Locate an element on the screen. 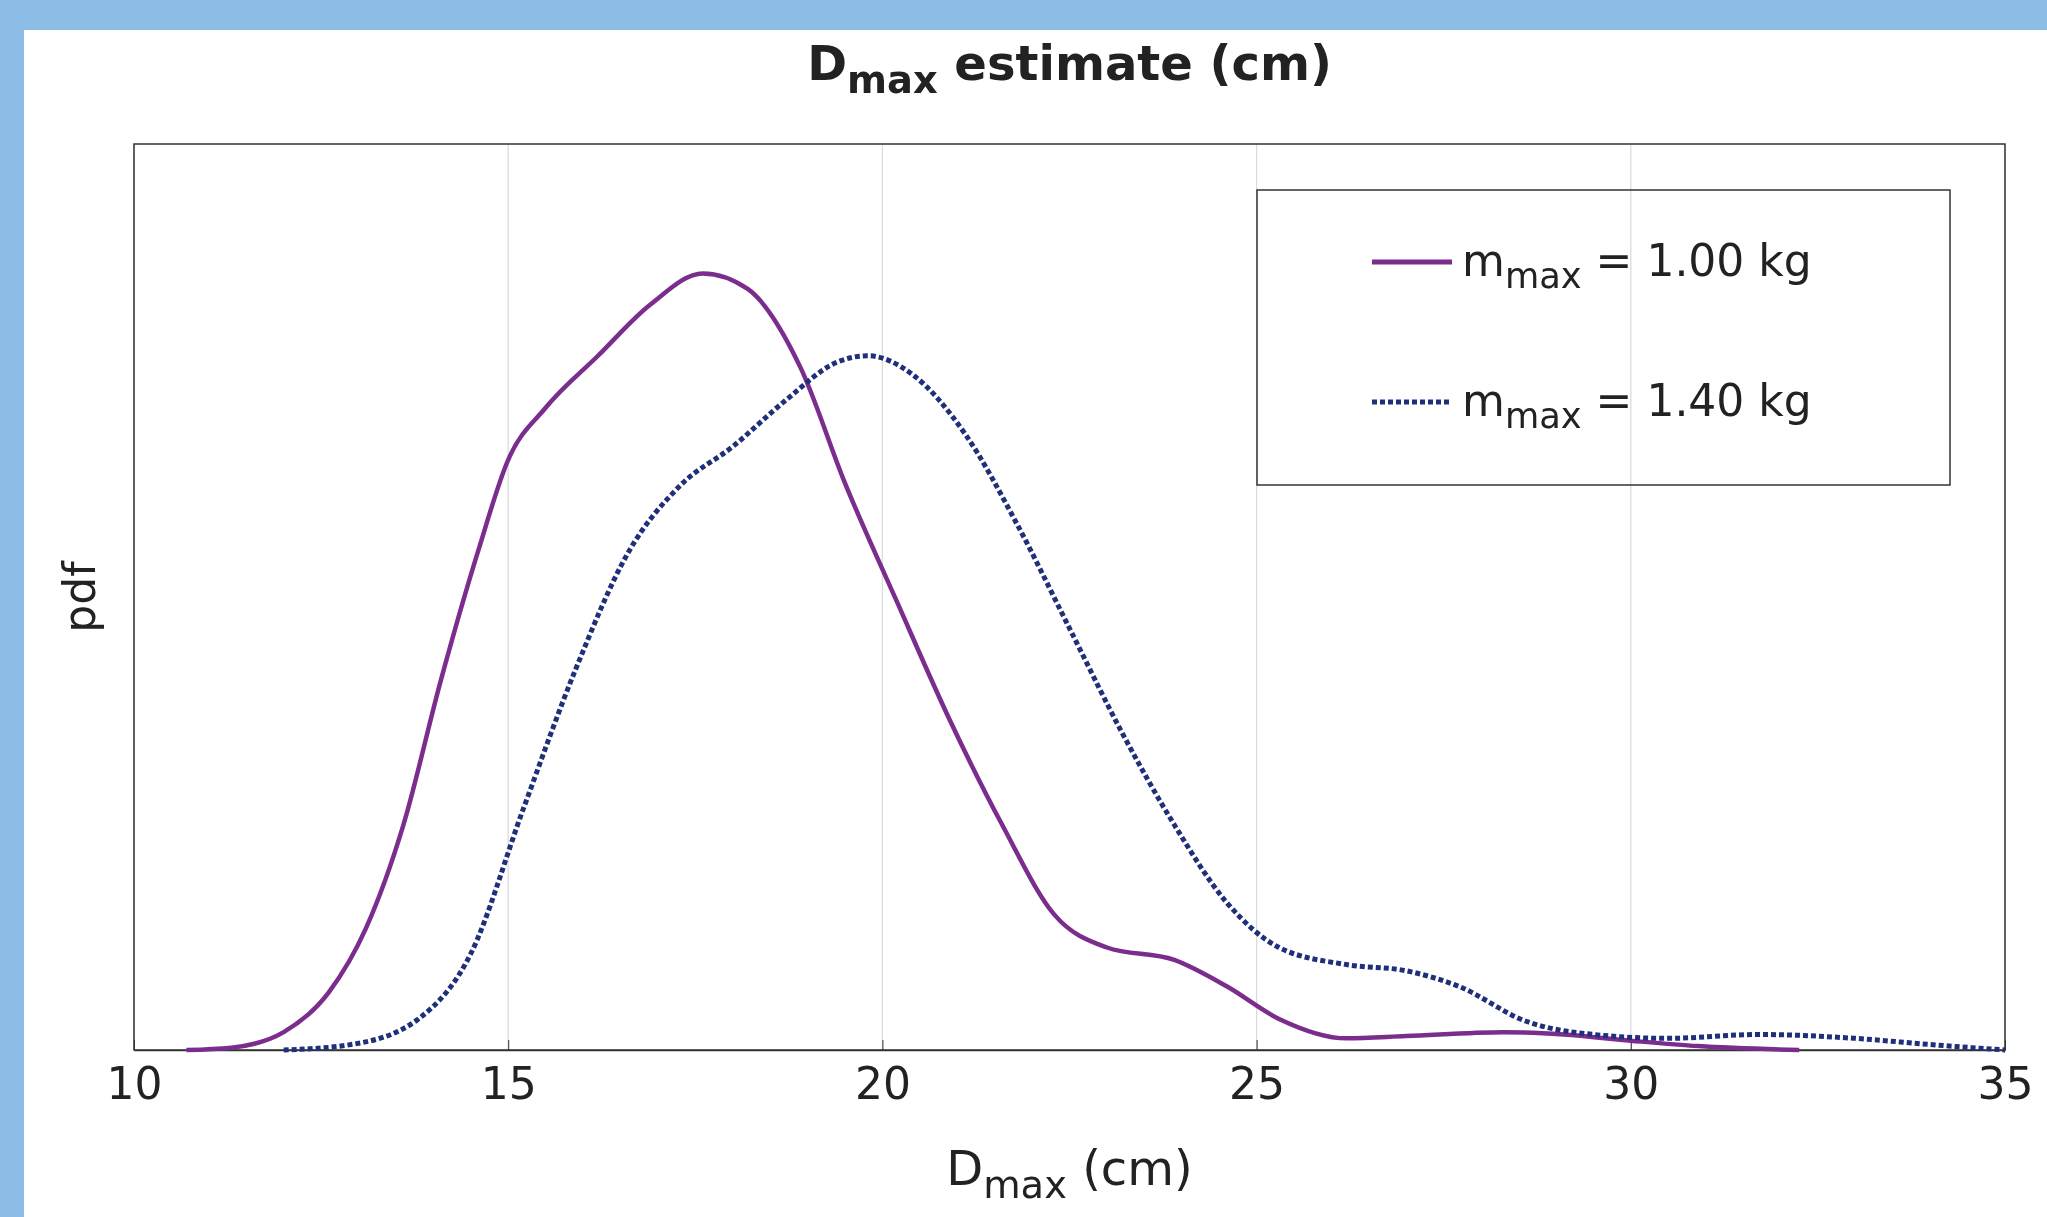 This screenshot has height=1217, width=2047. x-tick-label: 25 is located at coordinates (1257, 1084).